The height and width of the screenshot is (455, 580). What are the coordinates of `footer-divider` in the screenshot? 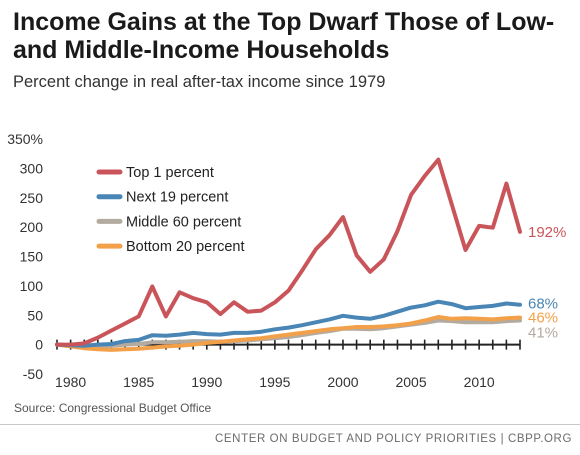 It's located at (290, 424).